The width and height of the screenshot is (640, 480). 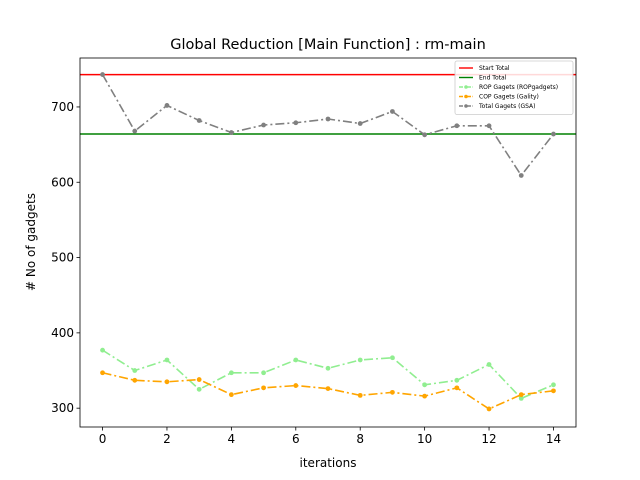 I want to click on x-tick-label-3: 6, so click(x=296, y=439).